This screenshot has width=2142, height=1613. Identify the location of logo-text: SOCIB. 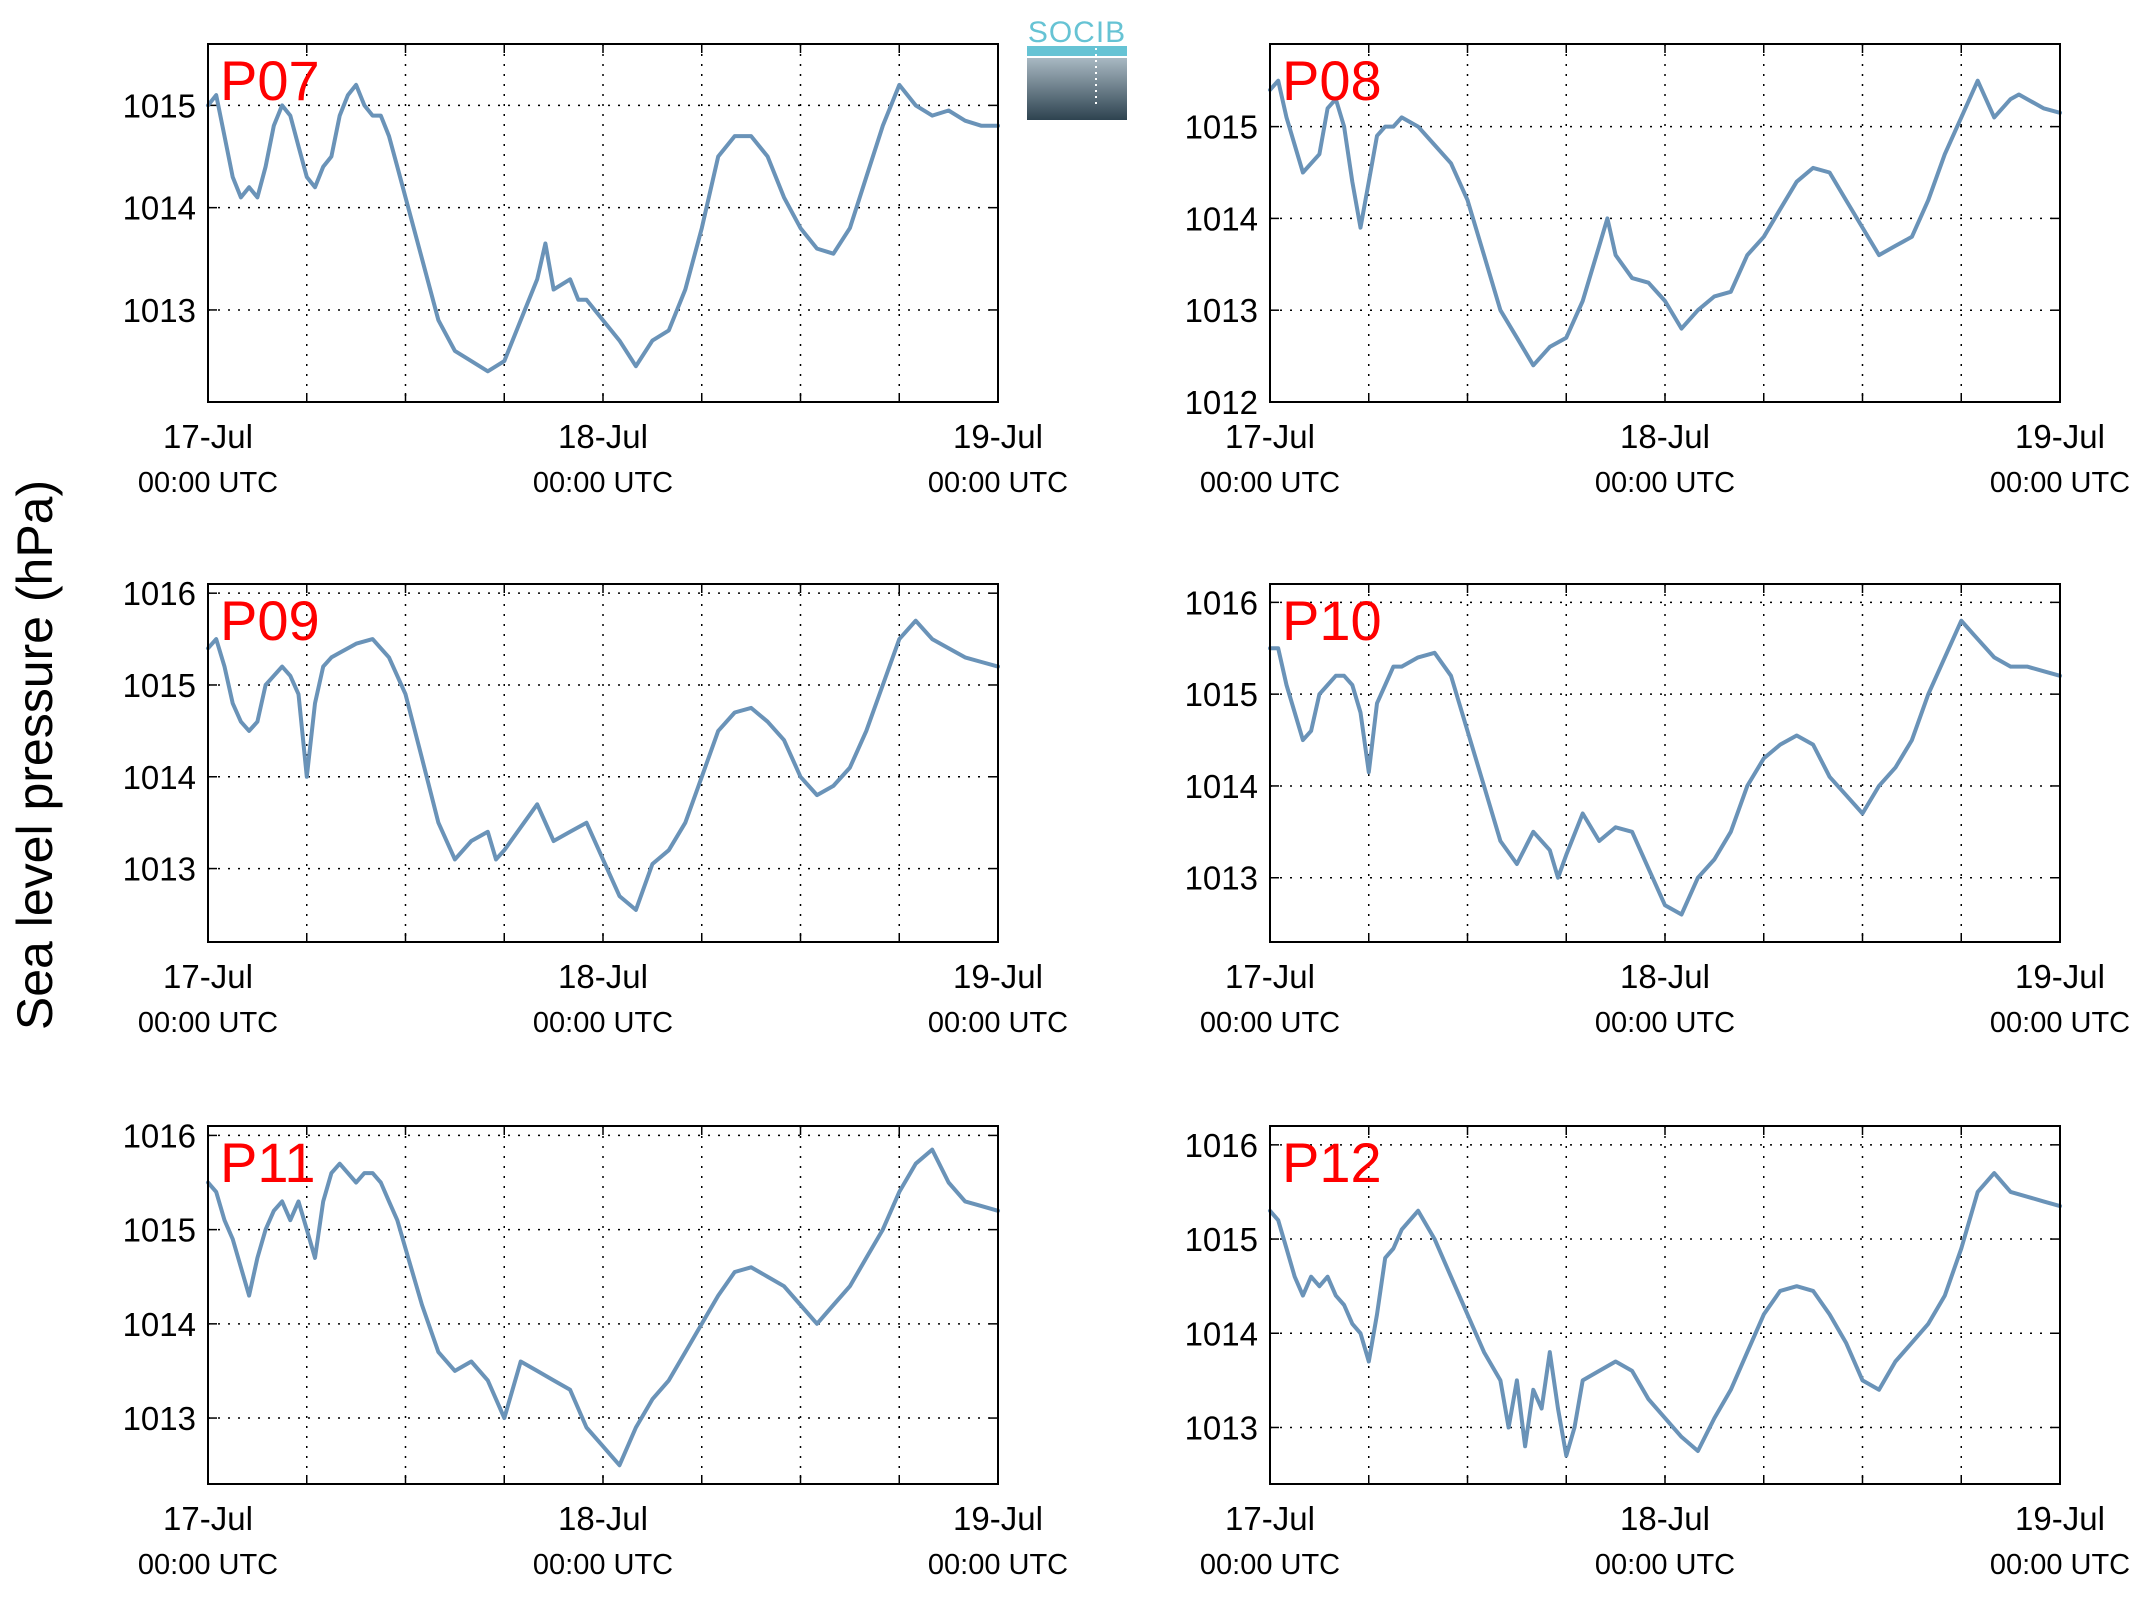
(1077, 32).